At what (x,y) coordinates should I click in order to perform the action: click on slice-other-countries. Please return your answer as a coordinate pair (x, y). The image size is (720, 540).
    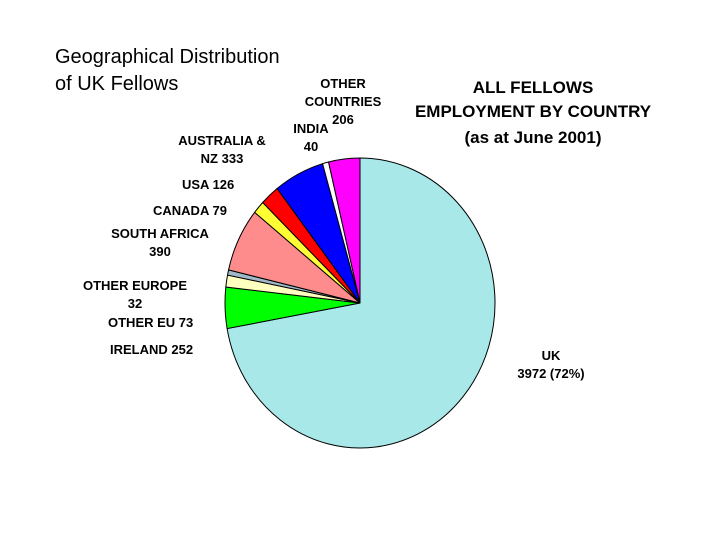
    Looking at the image, I should click on (344, 230).